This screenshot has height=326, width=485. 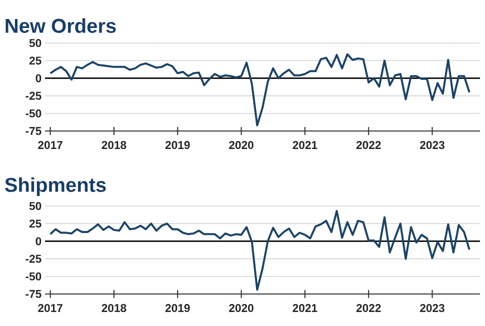 What do you see at coordinates (55, 186) in the screenshot?
I see `chart-title: Shipments` at bounding box center [55, 186].